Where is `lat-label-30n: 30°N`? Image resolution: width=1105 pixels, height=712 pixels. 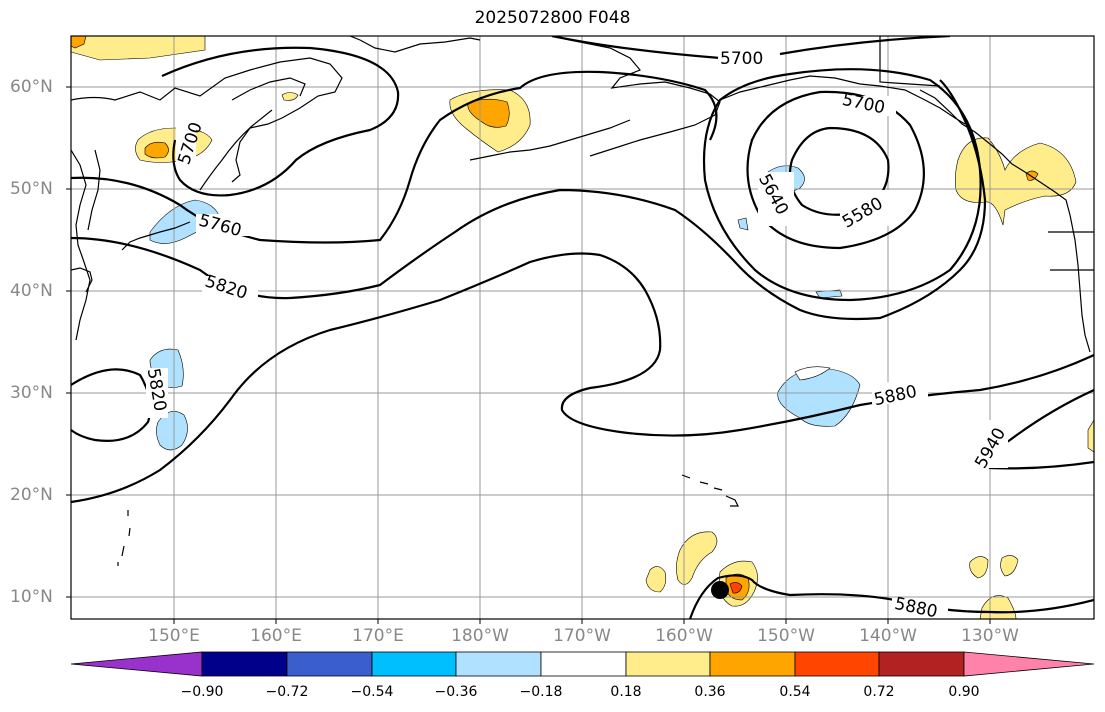
lat-label-30n: 30°N is located at coordinates (31, 393).